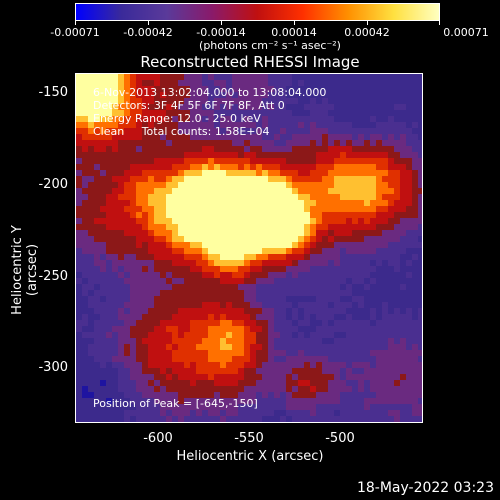  I want to click on colorbar-tick-label: 0.00014, so click(294, 32).